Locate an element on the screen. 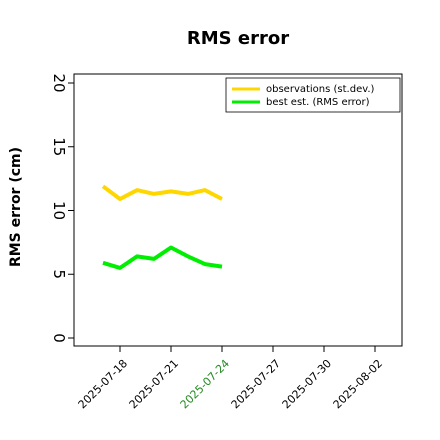 The image size is (440, 440). y-axis-ticks: 0 5 10 15 20 is located at coordinates (62, 208).